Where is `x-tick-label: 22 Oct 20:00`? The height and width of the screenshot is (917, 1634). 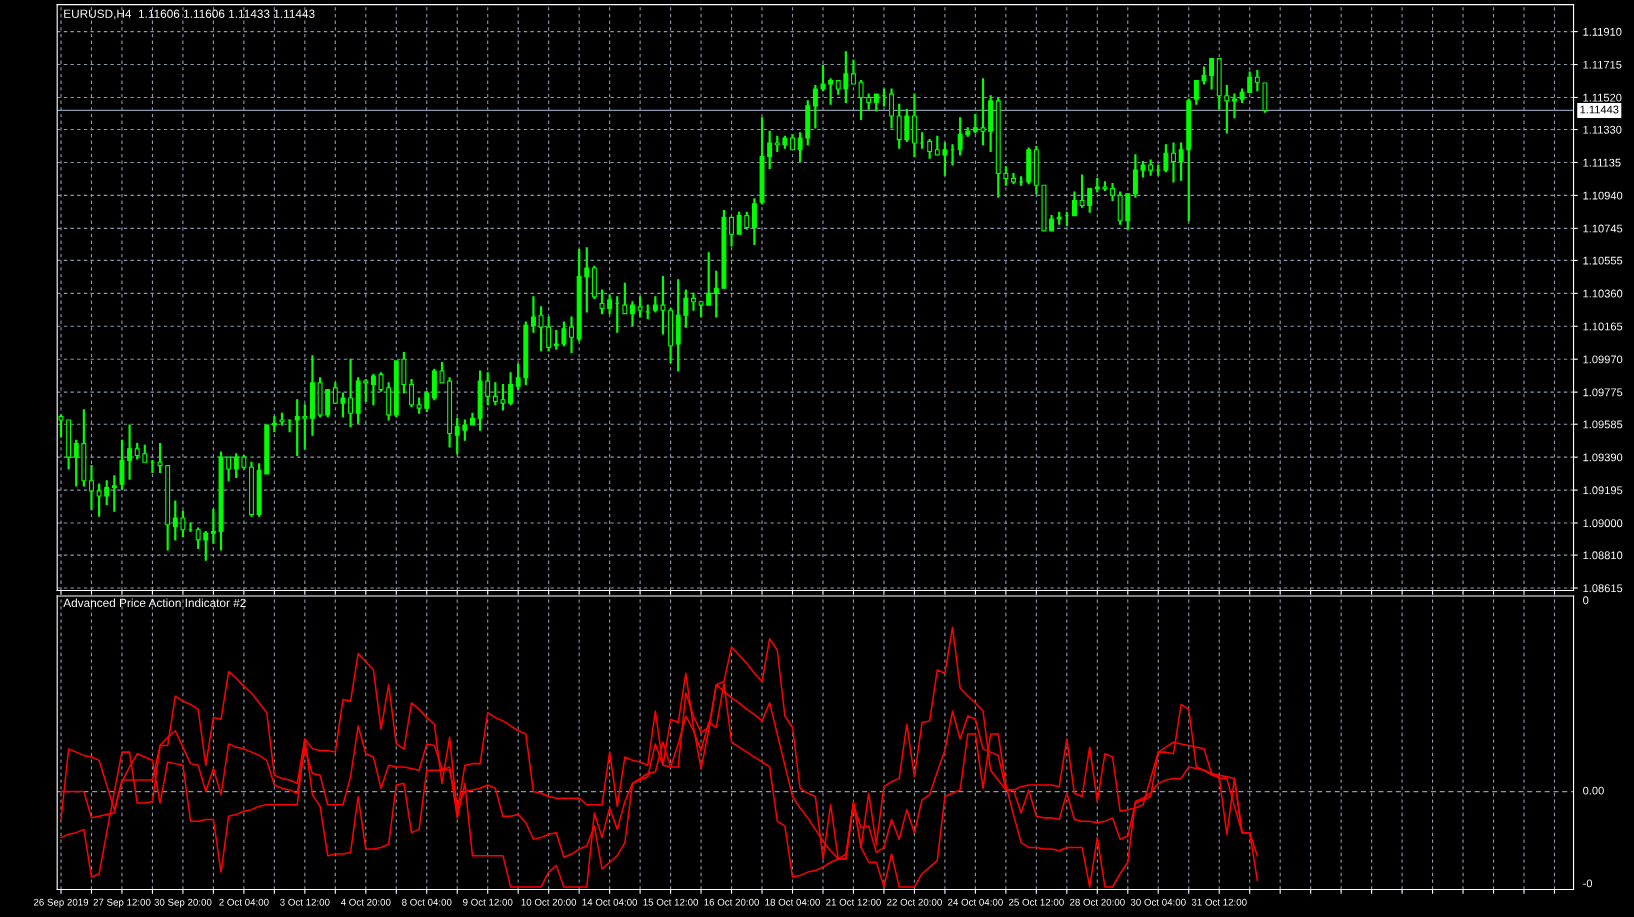
x-tick-label: 22 Oct 20:00 is located at coordinates (914, 902).